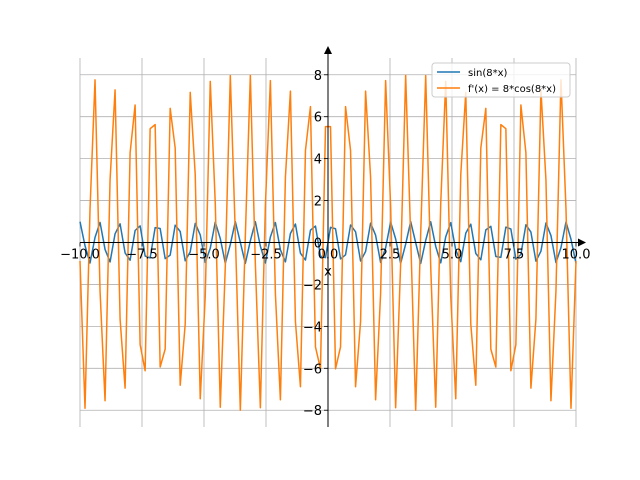 The width and height of the screenshot is (640, 480). I want to click on x-tick-label-5: 2.5, so click(390, 255).